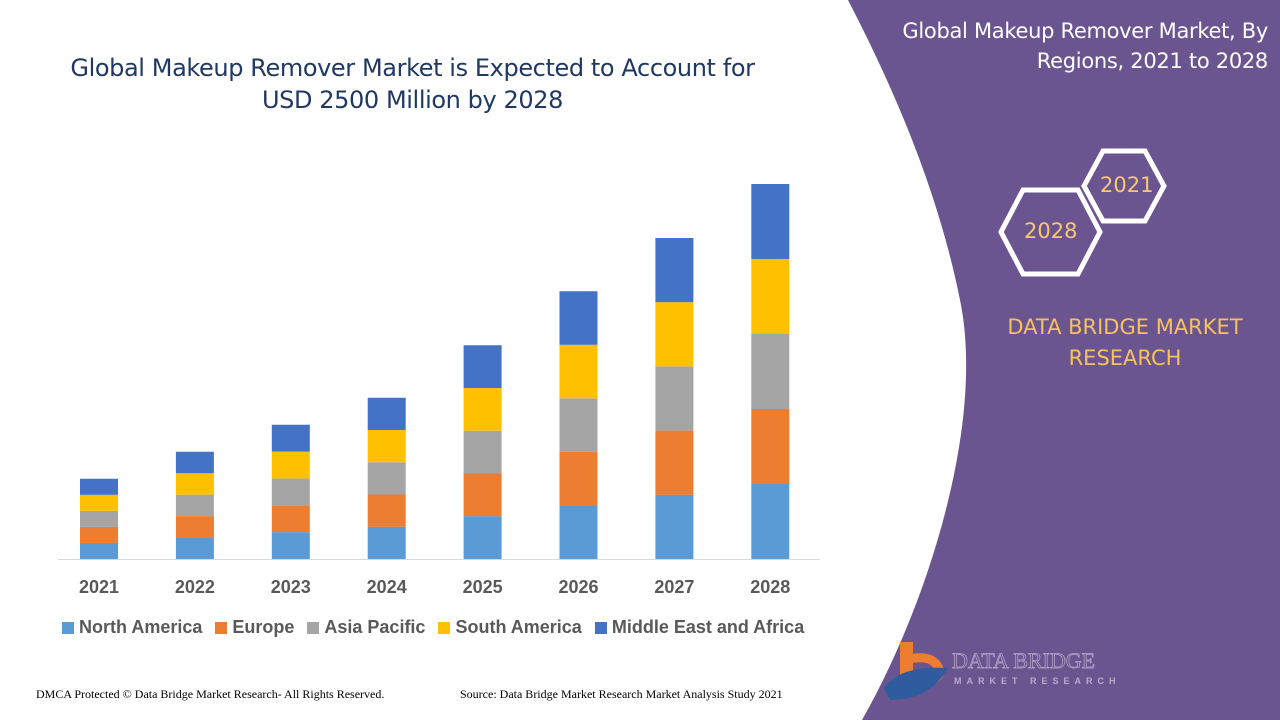 The height and width of the screenshot is (720, 1280). Describe the element at coordinates (1037, 681) in the screenshot. I see `logo-subtext: MARKET RESEARCH` at that location.